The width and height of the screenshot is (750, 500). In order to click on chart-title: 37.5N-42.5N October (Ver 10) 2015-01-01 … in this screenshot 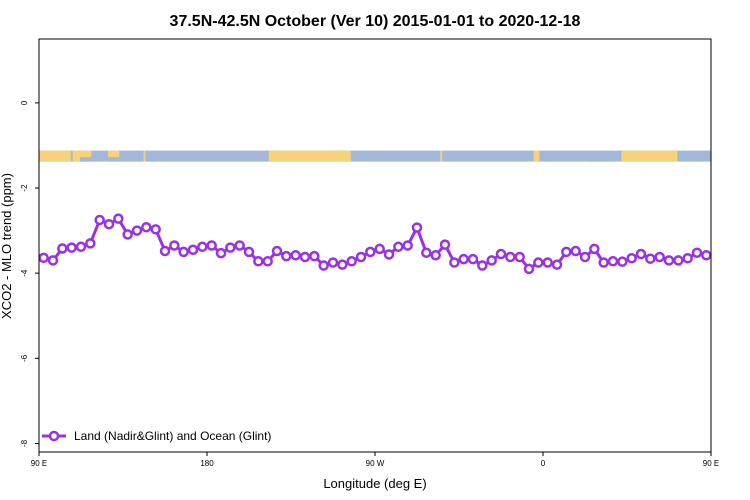, I will do `click(375, 21)`.